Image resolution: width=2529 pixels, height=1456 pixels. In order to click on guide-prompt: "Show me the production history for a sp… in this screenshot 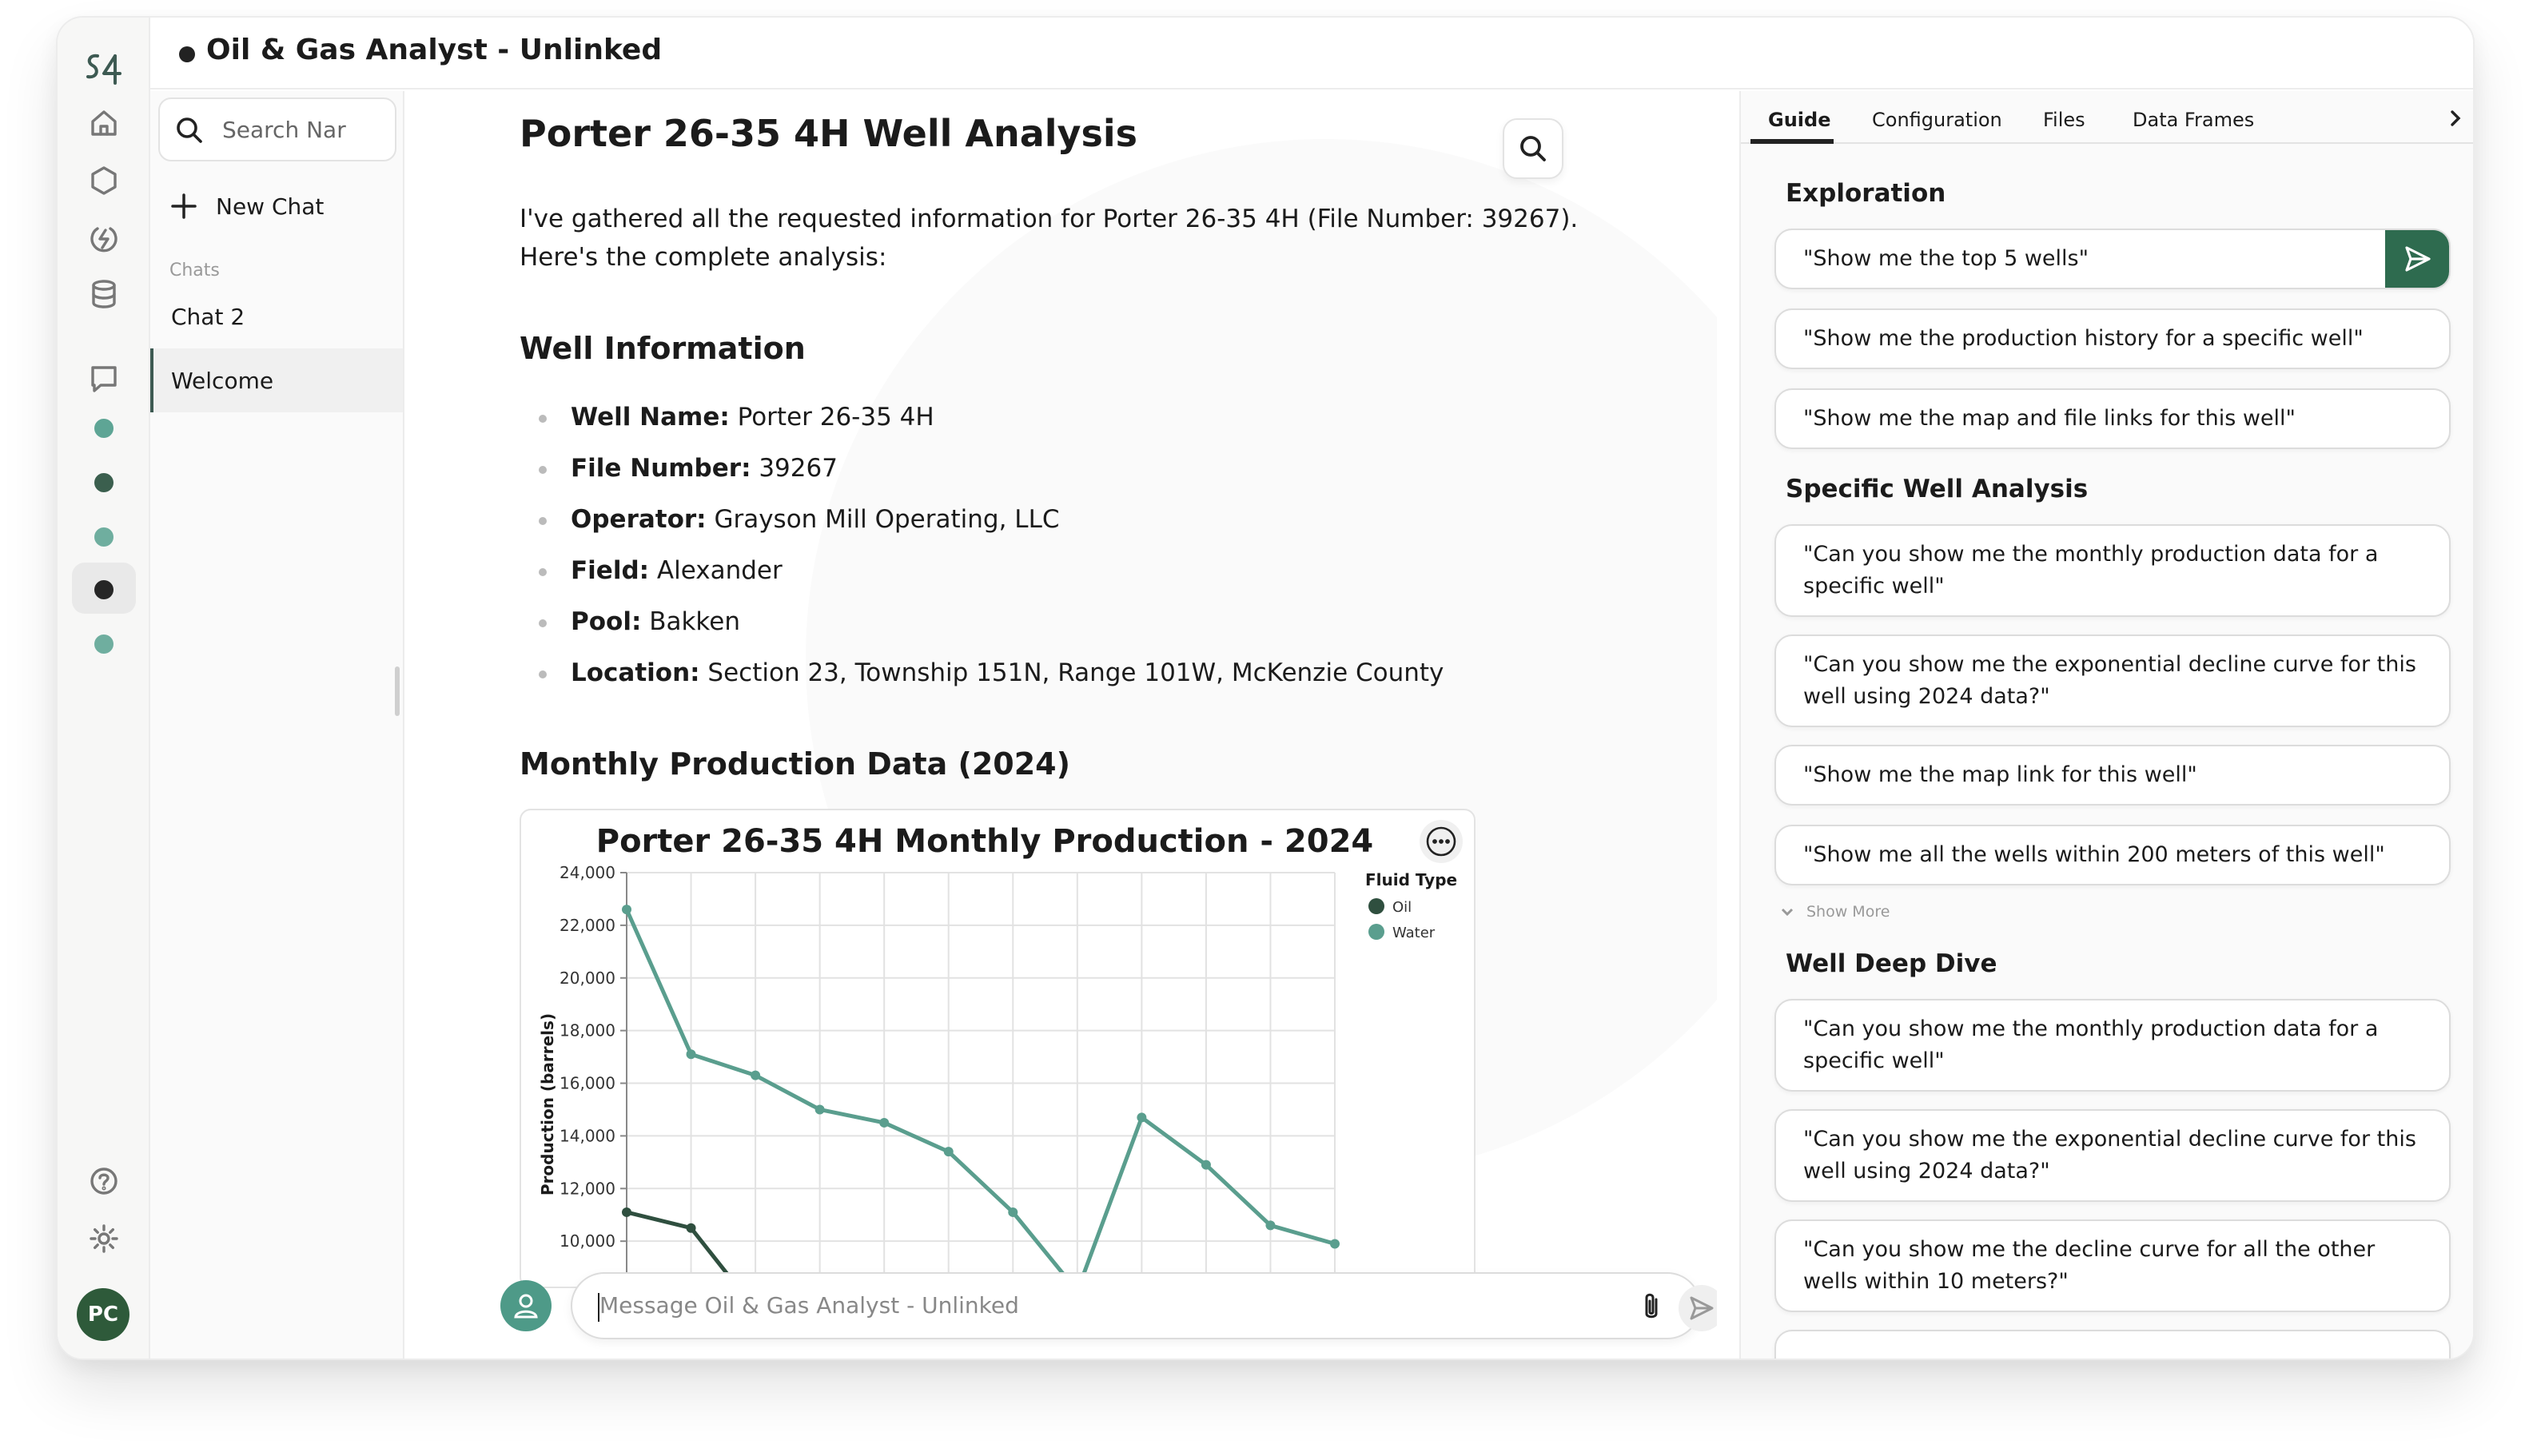, I will do `click(2113, 338)`.